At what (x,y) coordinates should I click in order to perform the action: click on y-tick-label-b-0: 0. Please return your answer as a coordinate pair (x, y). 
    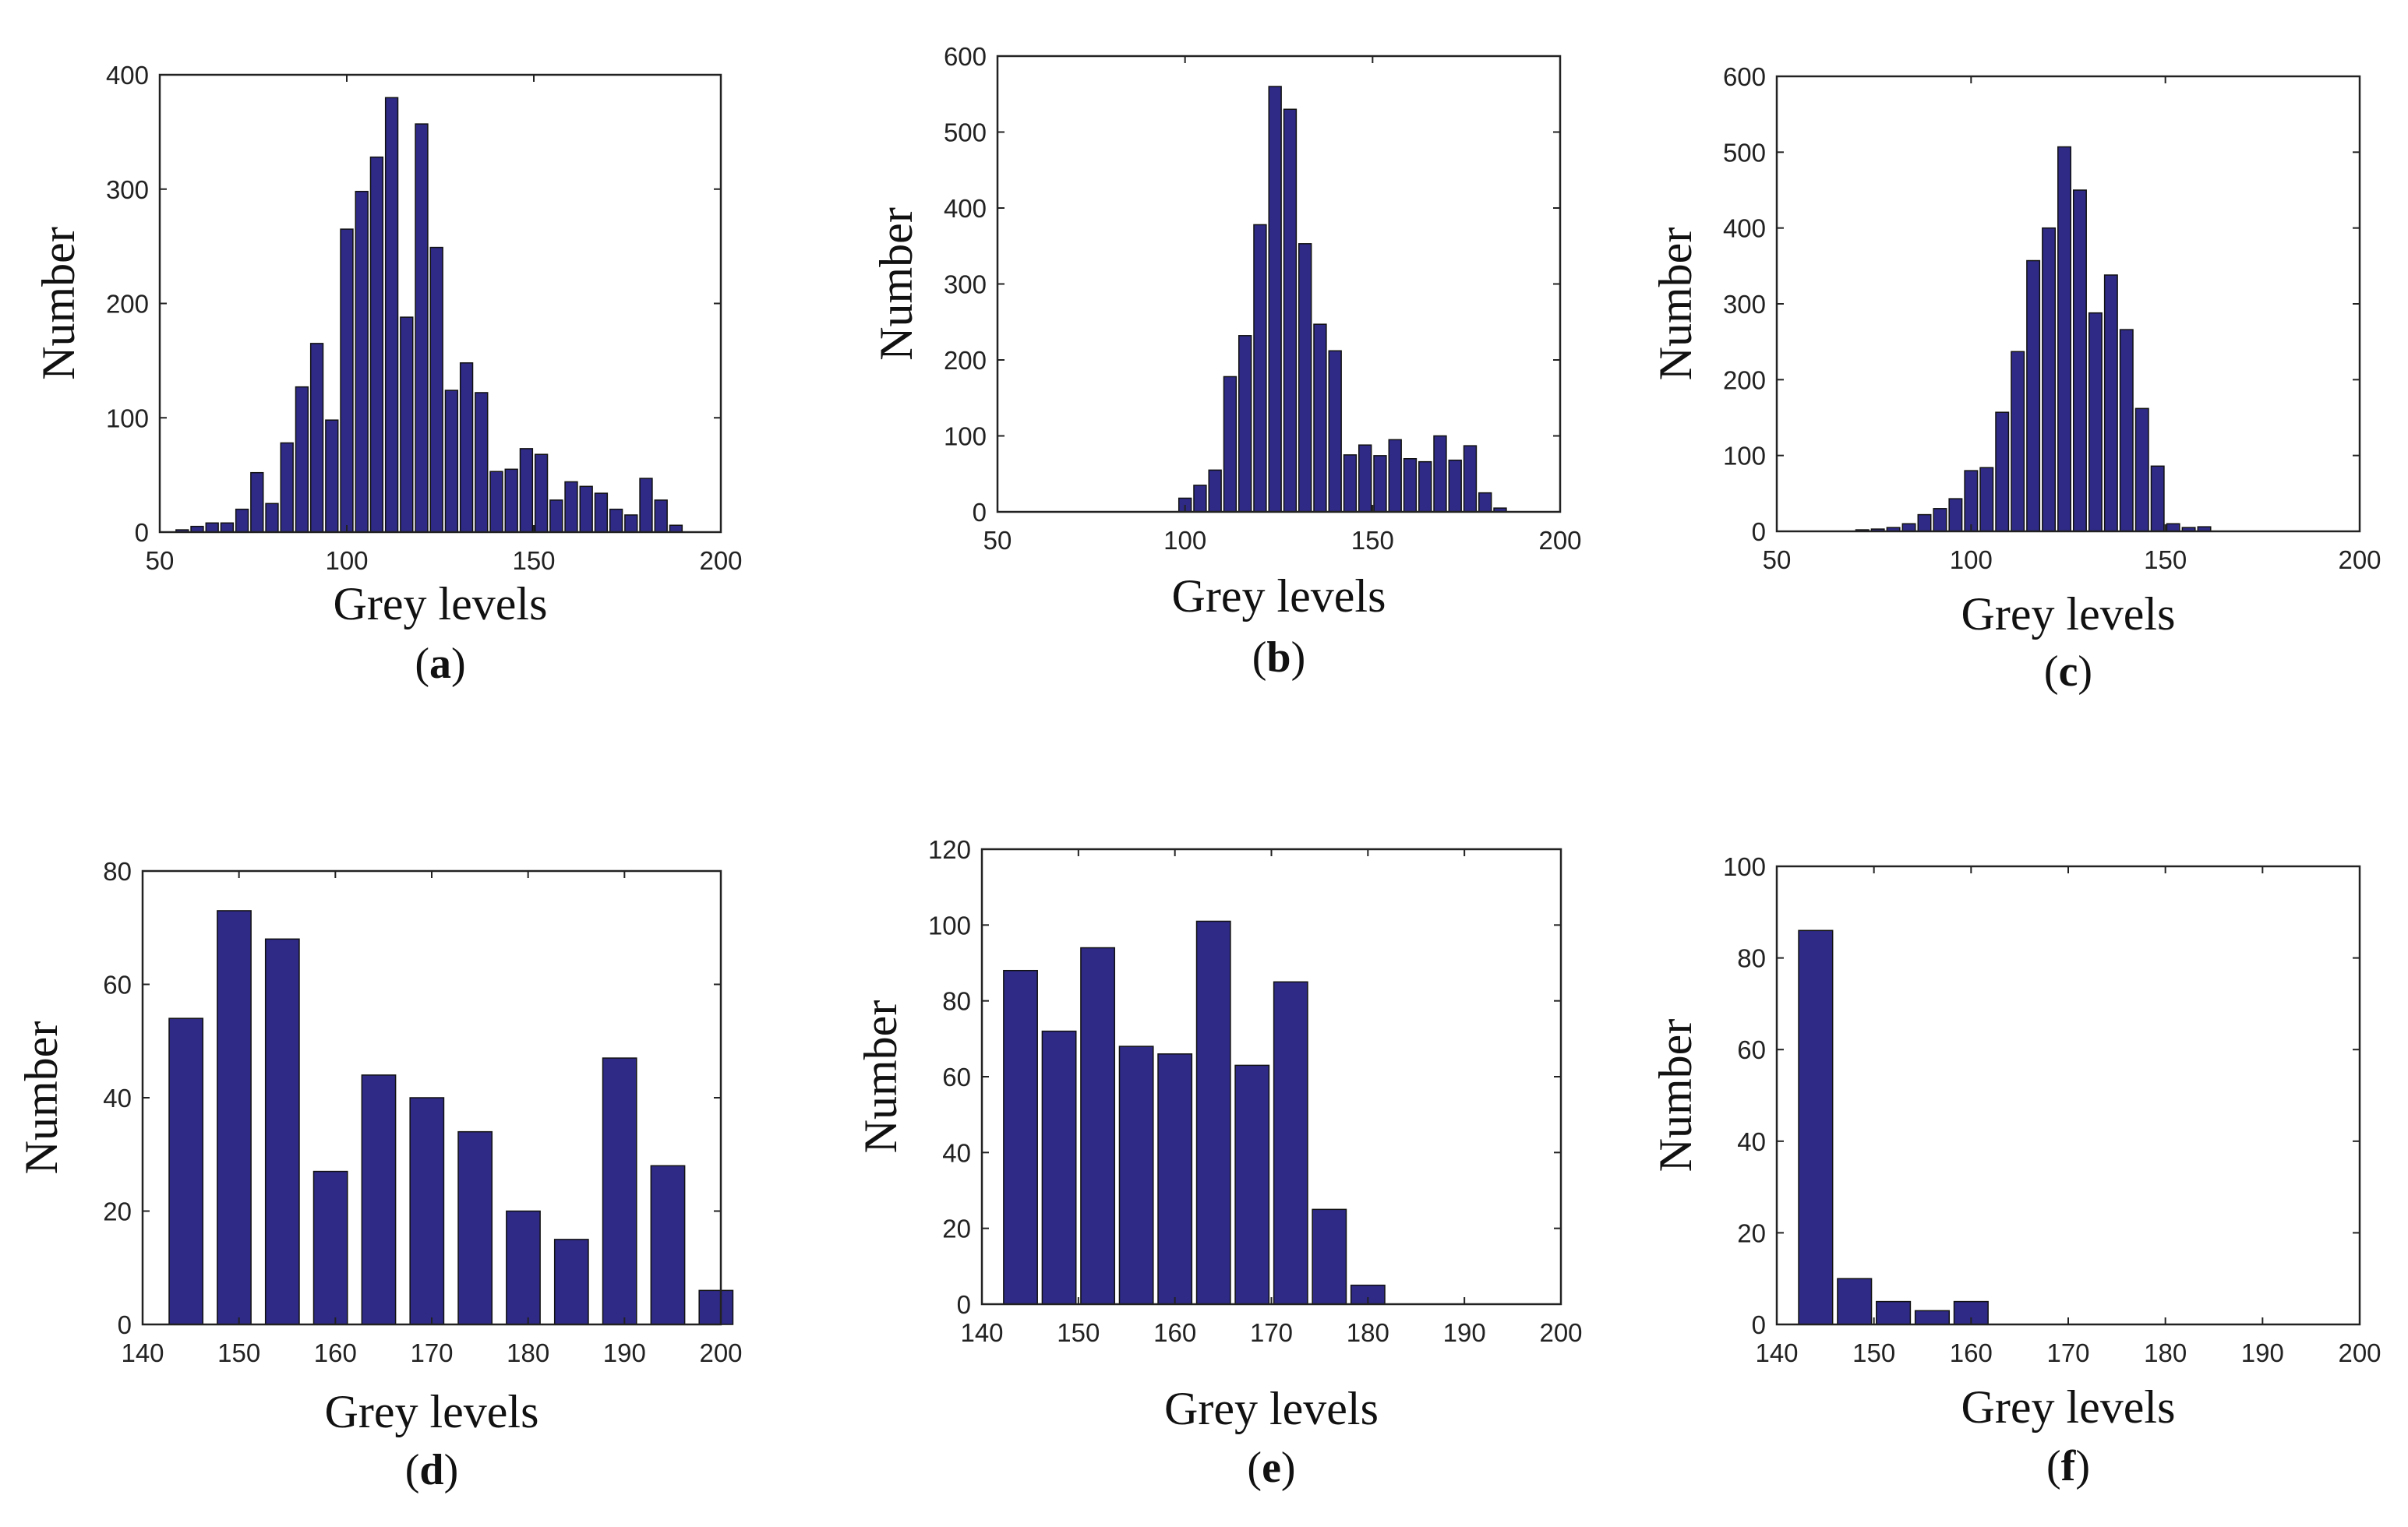
    Looking at the image, I should click on (980, 512).